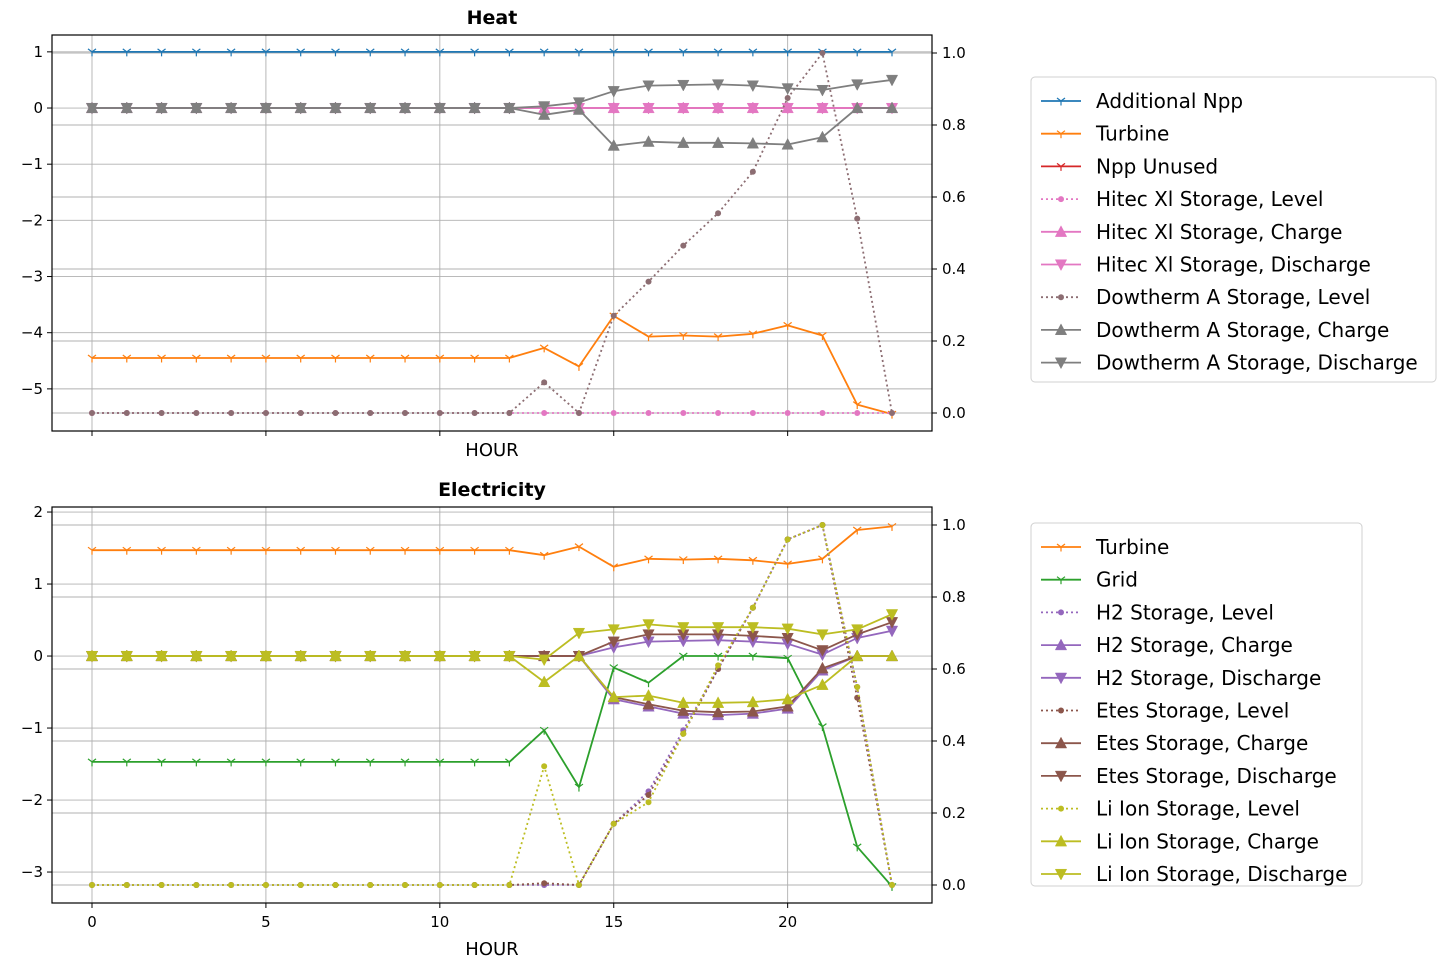 This screenshot has height=960, width=1447. I want to click on y-axis-right: 1.0 0.8 0.6 0.4 0.2 0.0, so click(949, 233).